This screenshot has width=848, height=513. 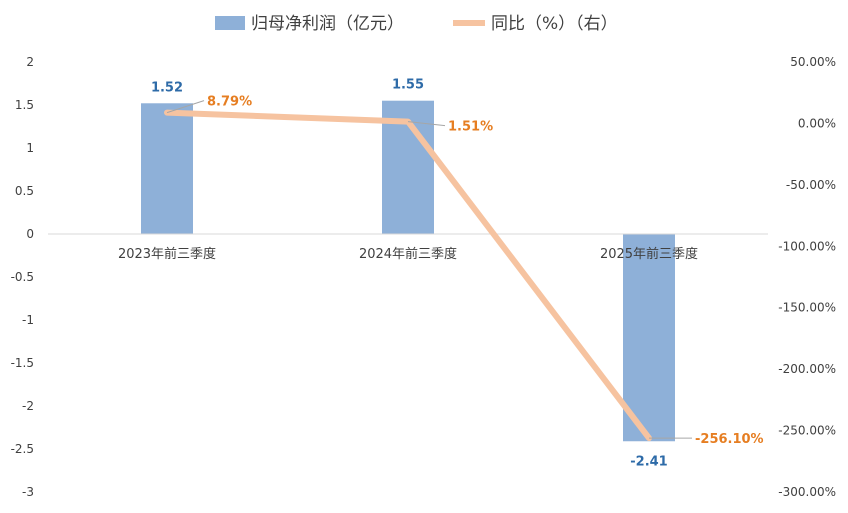 I want to click on right-axis-tick-label: -50.00%, so click(x=811, y=185).